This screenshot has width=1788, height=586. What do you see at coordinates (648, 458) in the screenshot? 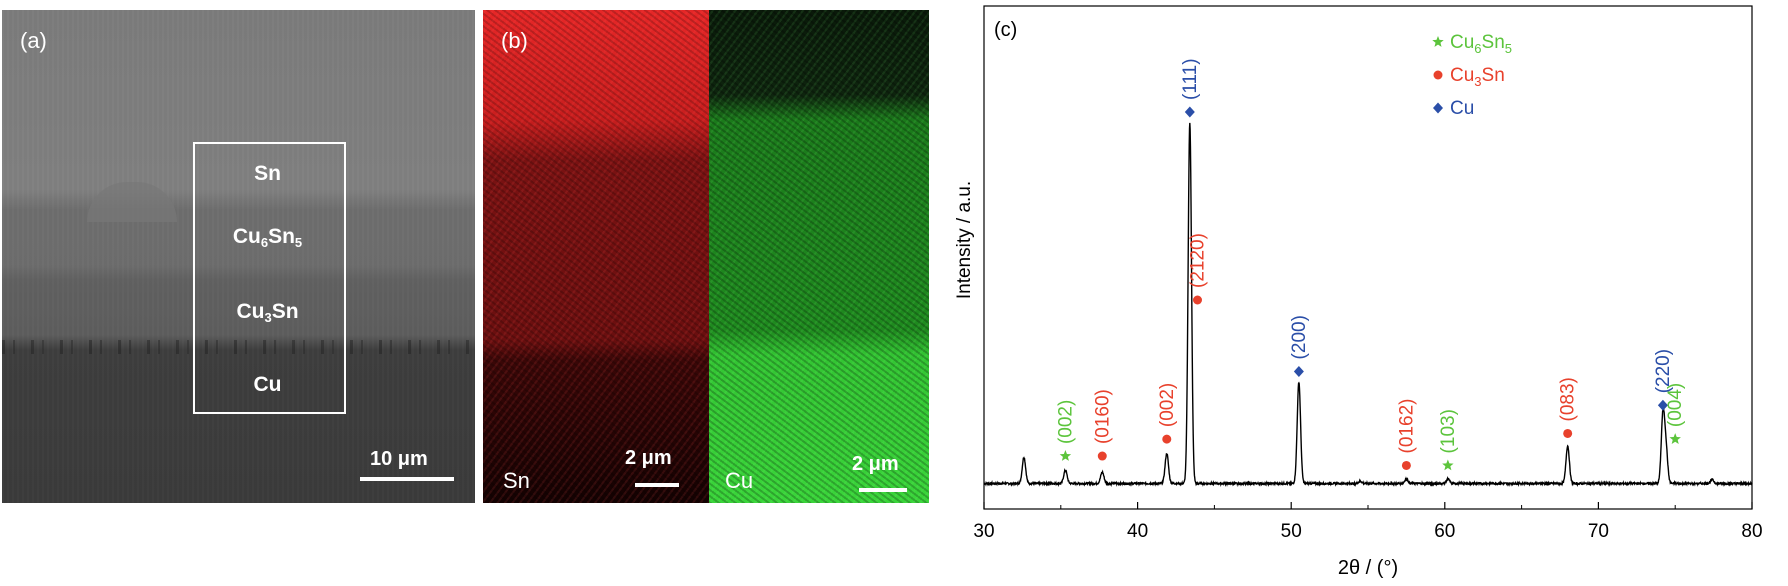
I see `scale-bar-label-sn: 2 μm` at bounding box center [648, 458].